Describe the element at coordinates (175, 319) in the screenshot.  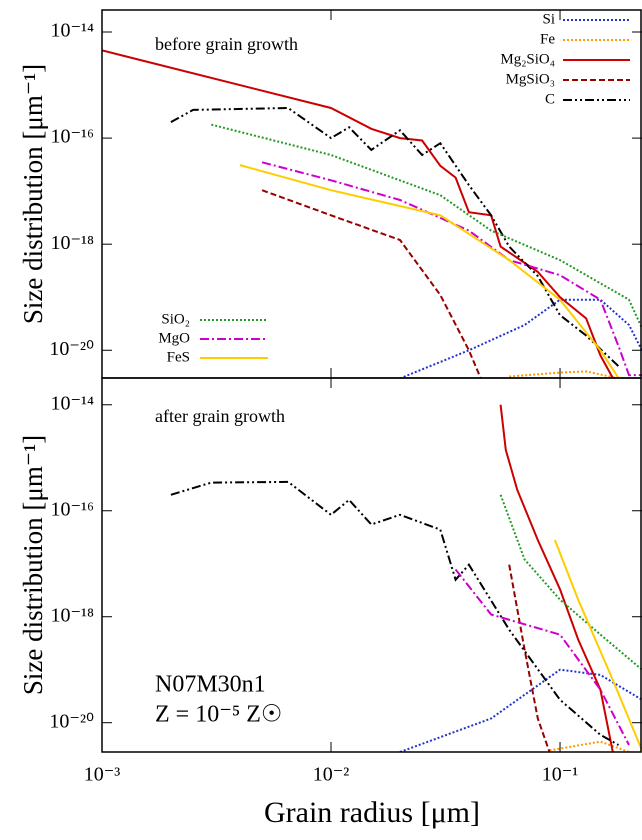
I see `legend-label: SiO₂` at that location.